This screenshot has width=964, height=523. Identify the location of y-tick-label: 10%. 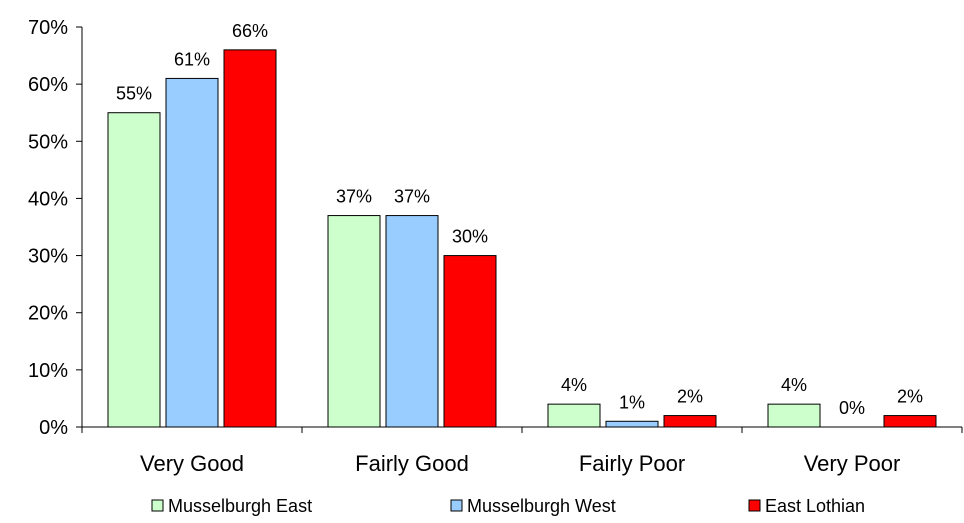
(48, 371).